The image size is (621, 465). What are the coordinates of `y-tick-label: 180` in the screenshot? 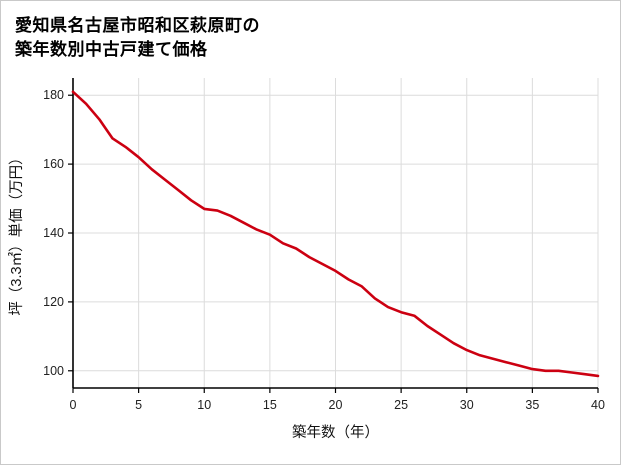 It's located at (53, 95).